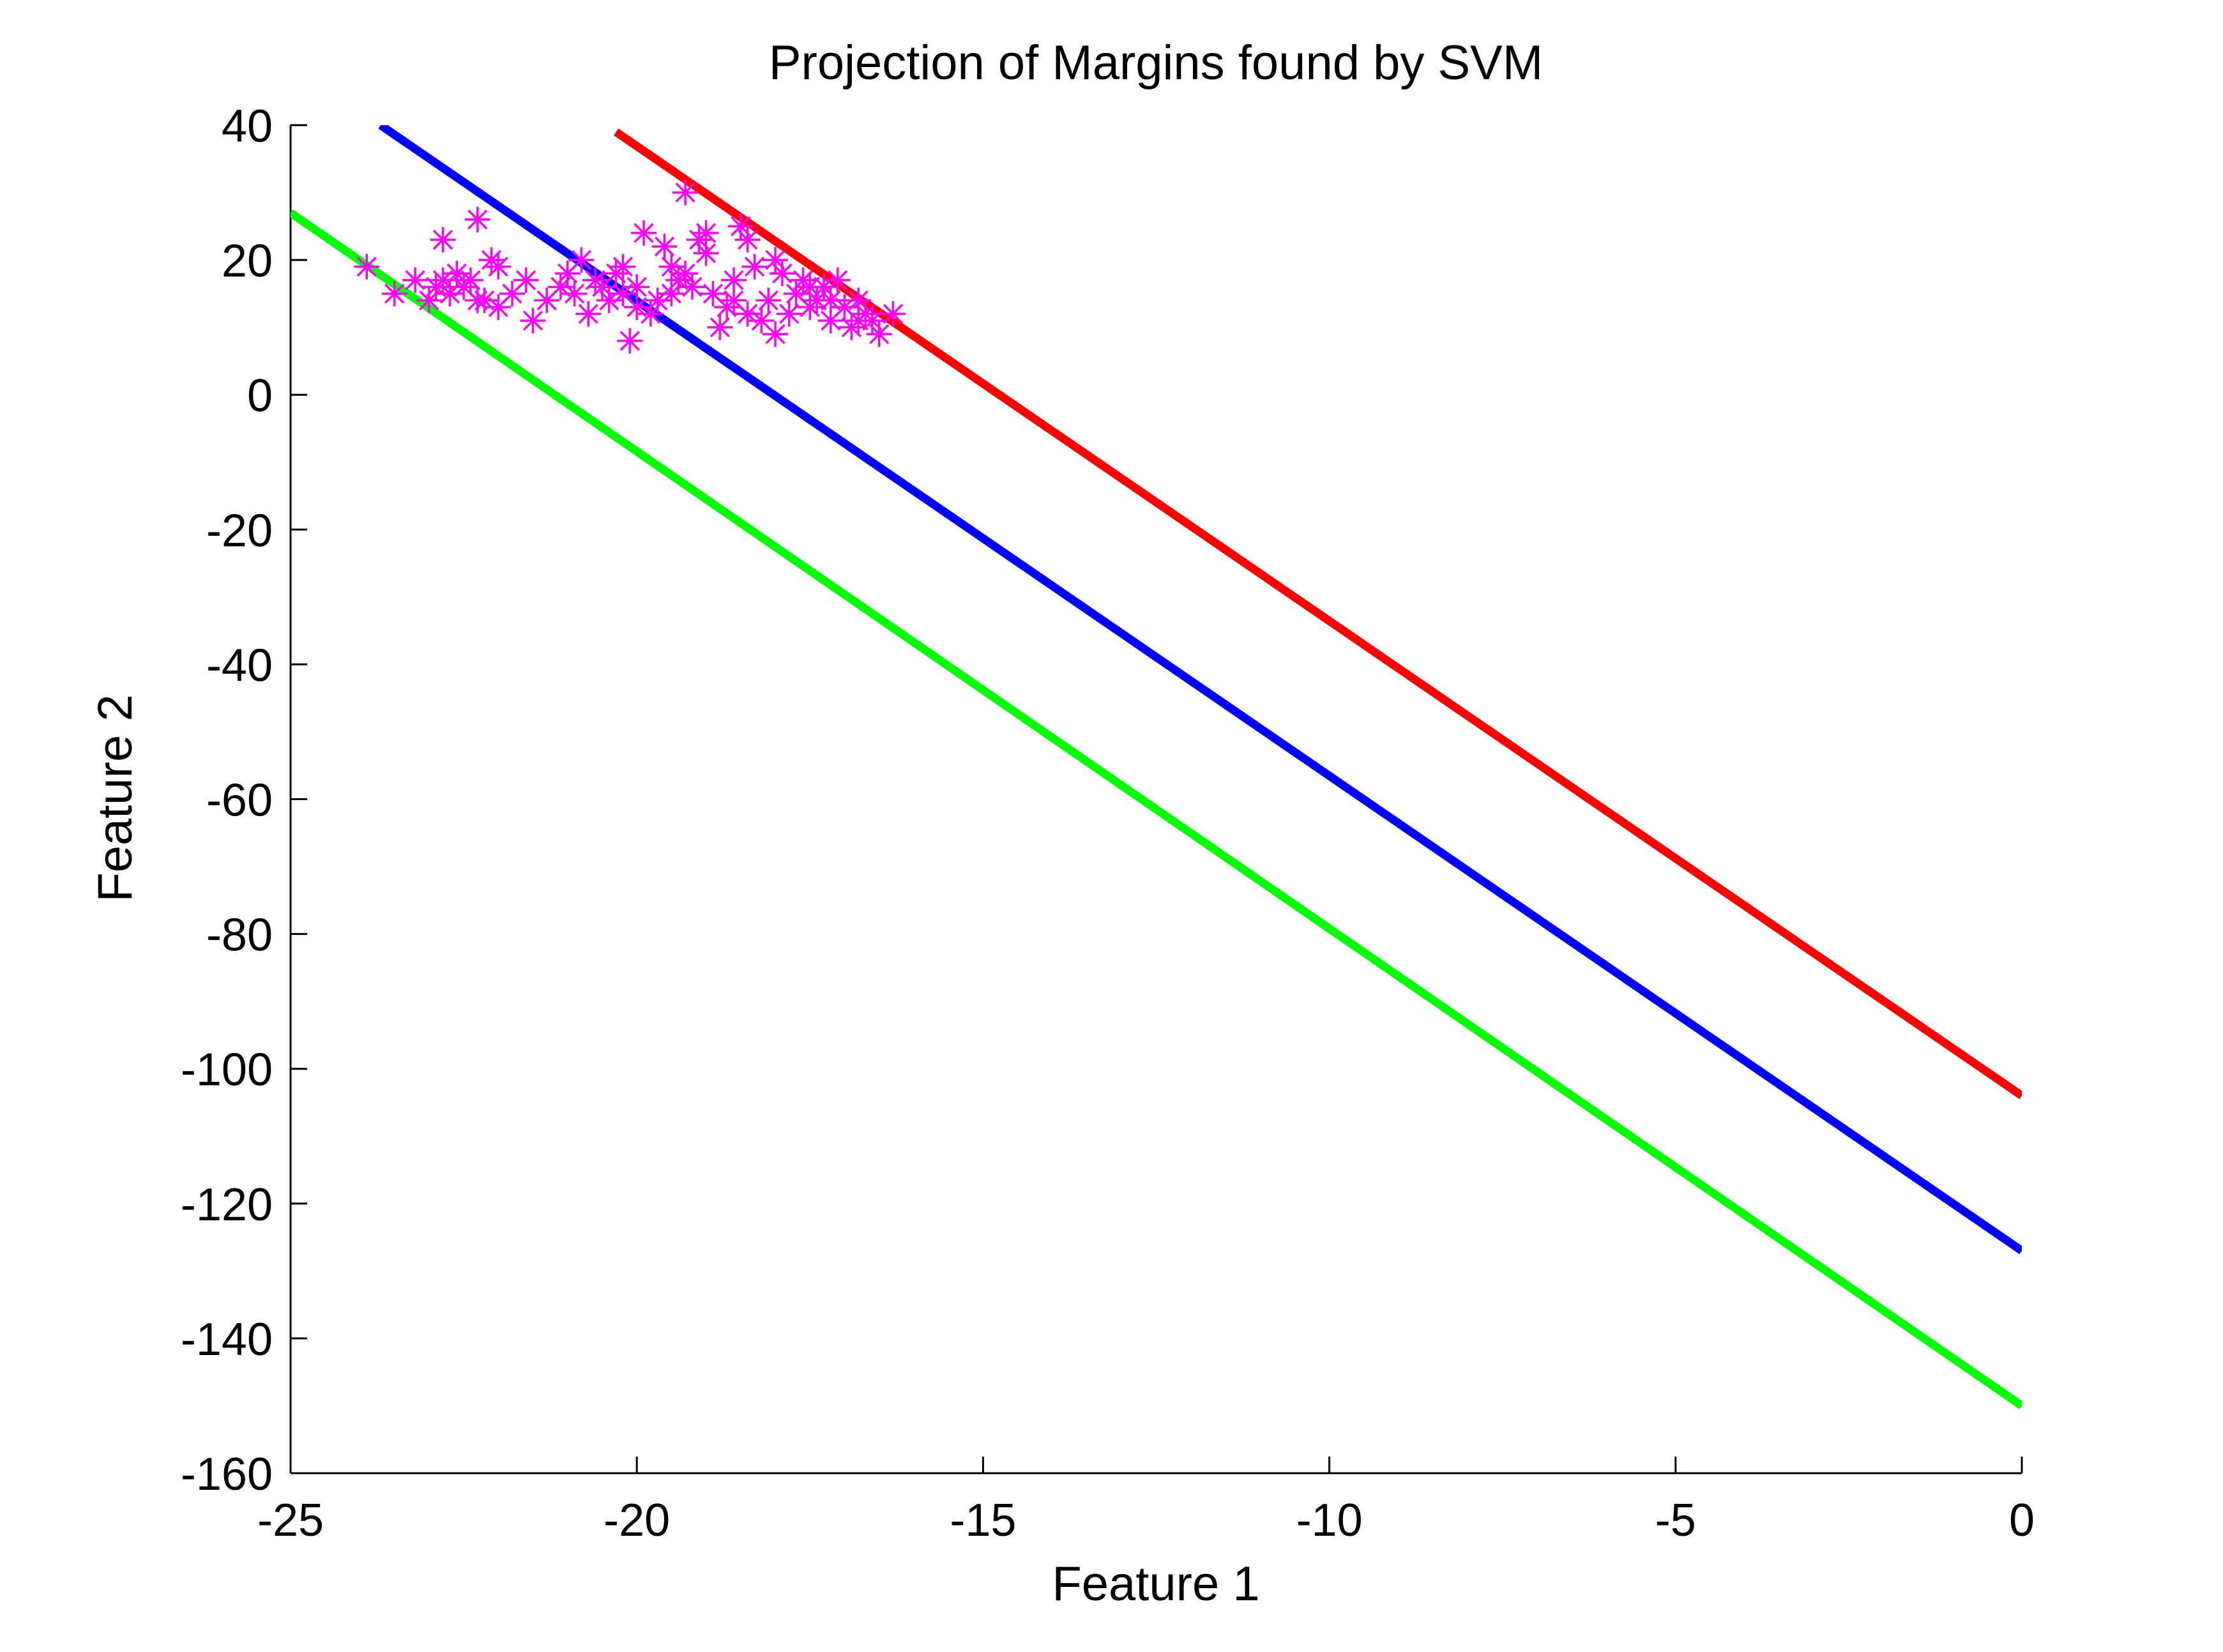  I want to click on y-tick-label: -60, so click(240, 800).